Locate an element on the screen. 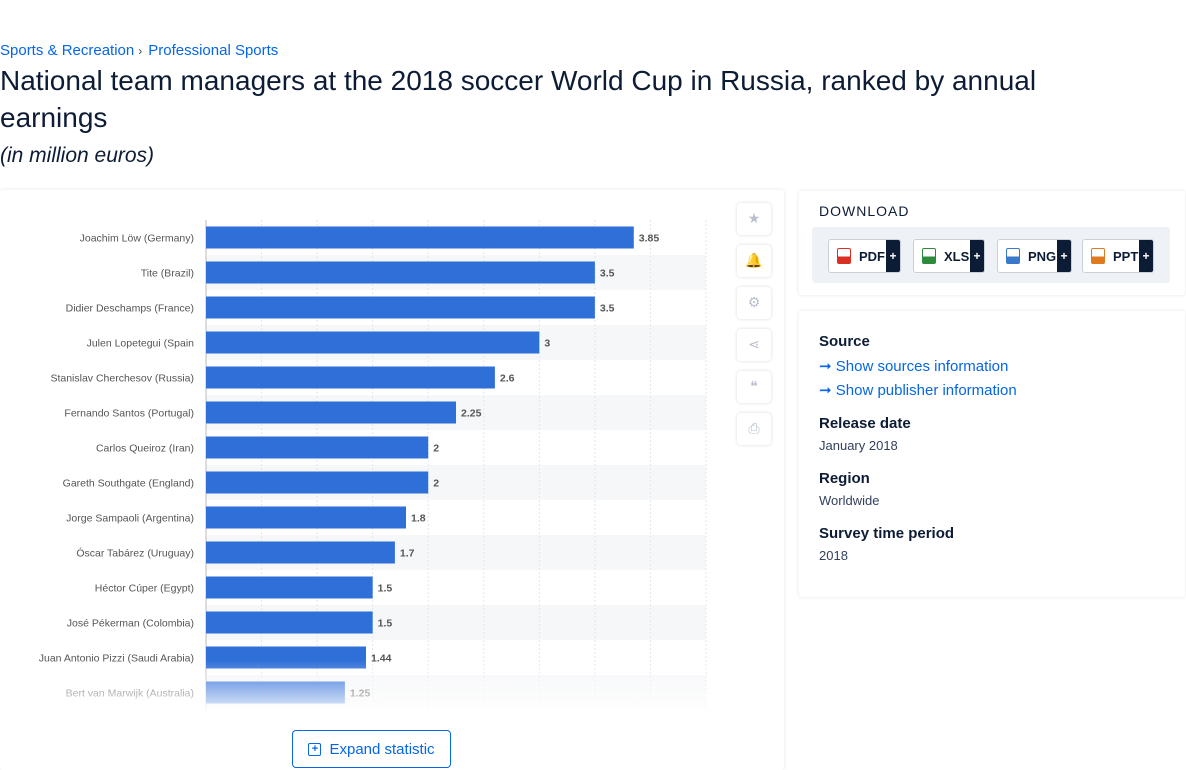 The image size is (1186, 770). release-date-value: January 2018 is located at coordinates (858, 445).